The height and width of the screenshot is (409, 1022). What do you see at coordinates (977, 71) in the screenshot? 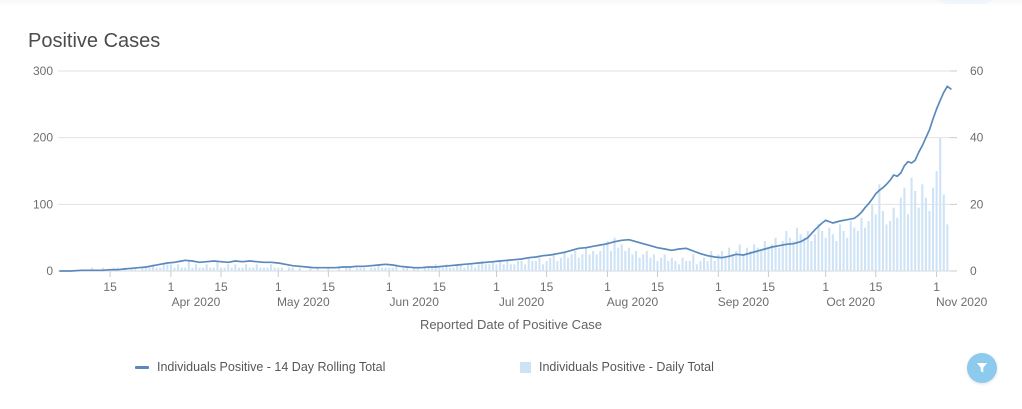
I see `right-axis-tick-label: 60` at bounding box center [977, 71].